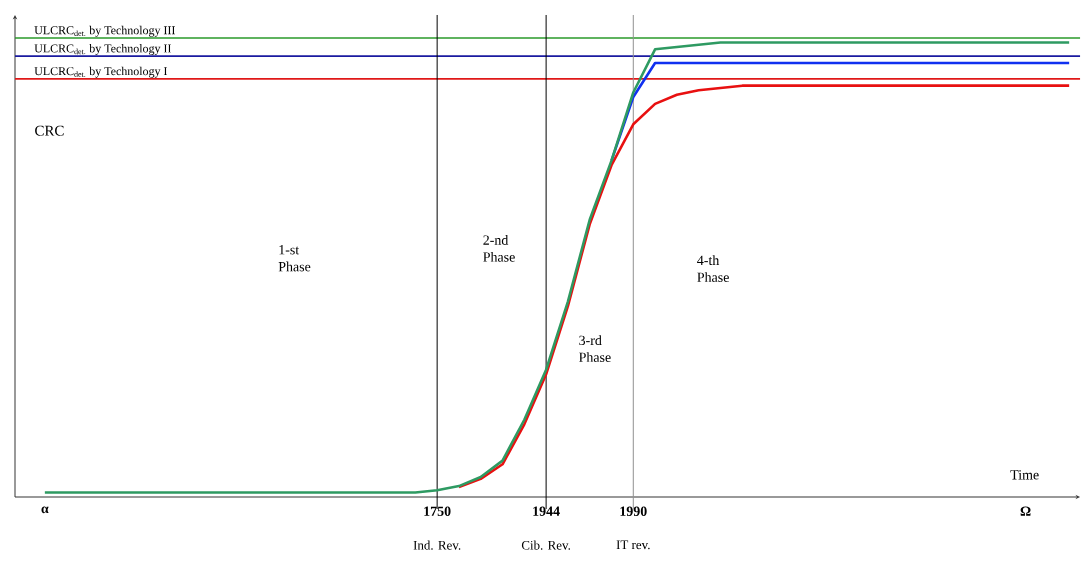  Describe the element at coordinates (294, 258) in the screenshot. I see `annotation: 1-st Phase` at that location.